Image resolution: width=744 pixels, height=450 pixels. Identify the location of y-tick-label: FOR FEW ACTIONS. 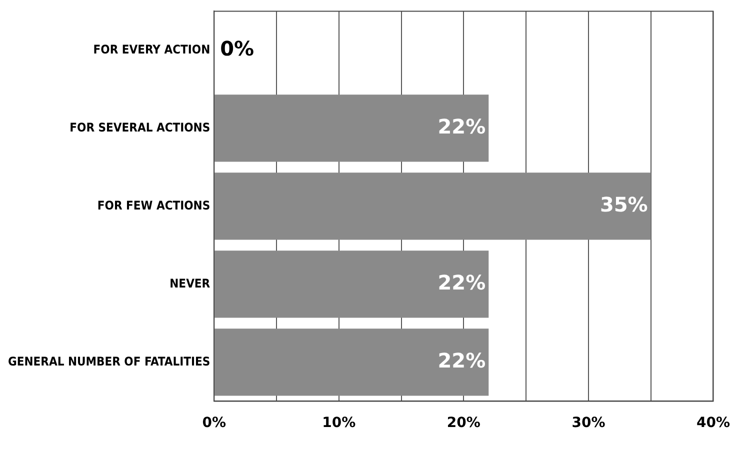
(153, 205).